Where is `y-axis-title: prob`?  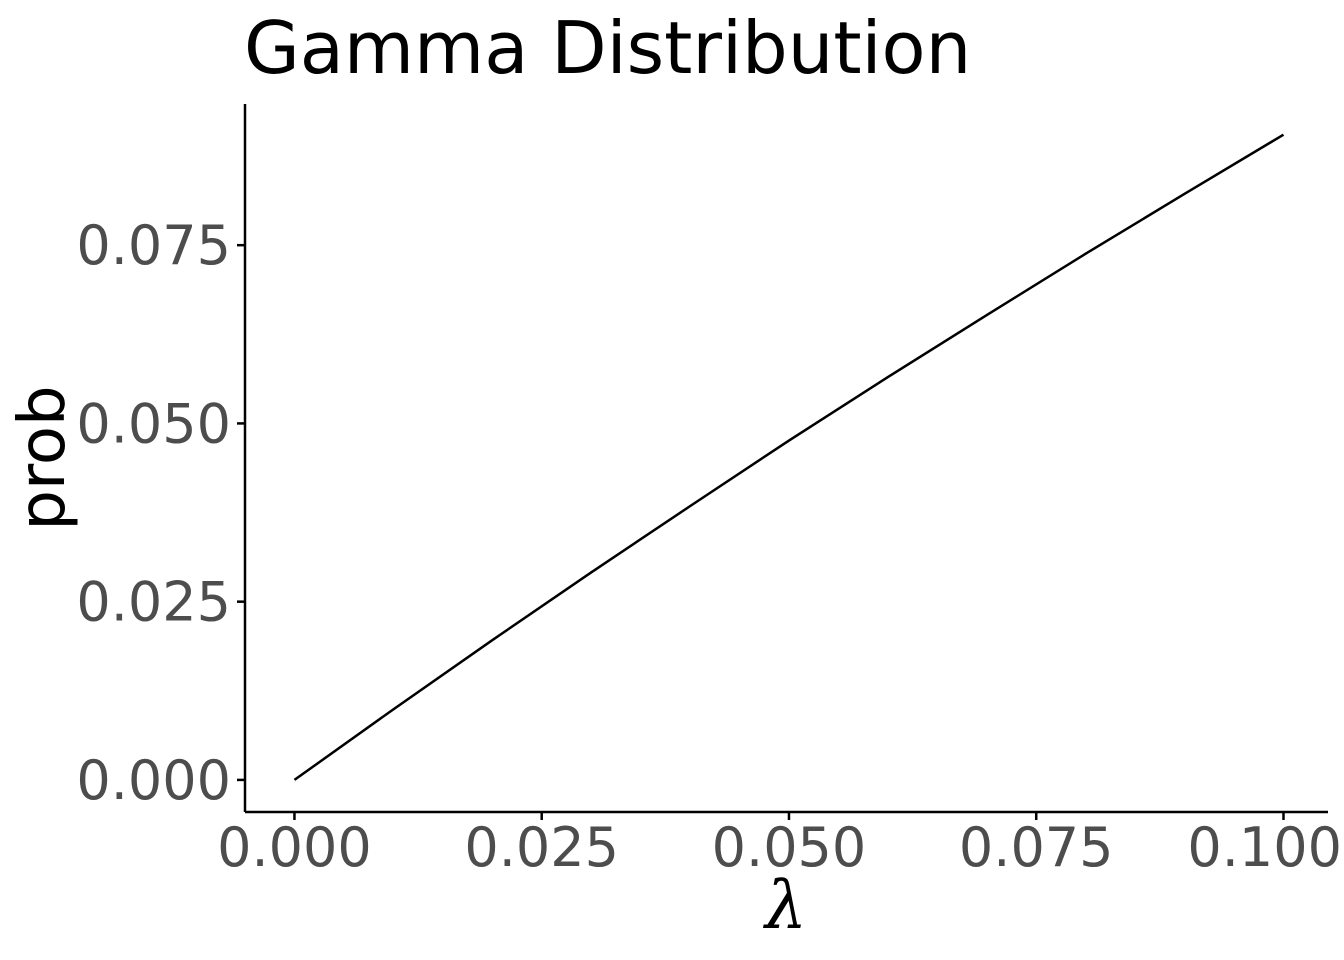
y-axis-title: prob is located at coordinates (43, 457).